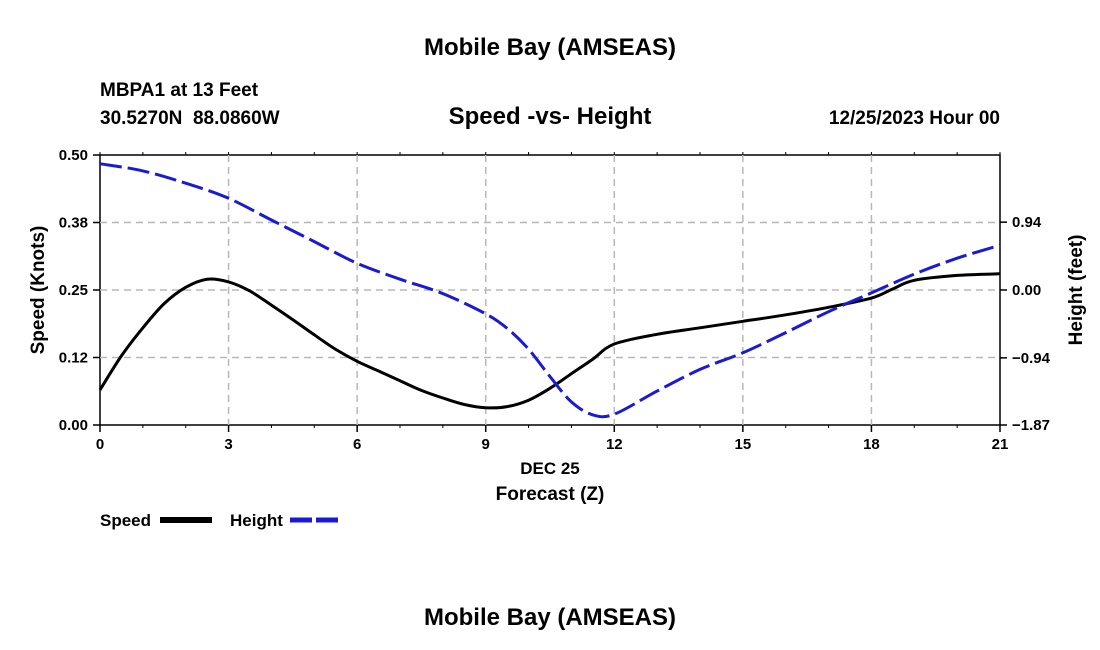 The width and height of the screenshot is (1100, 650). What do you see at coordinates (228, 444) in the screenshot?
I see `x-tick-label: 3` at bounding box center [228, 444].